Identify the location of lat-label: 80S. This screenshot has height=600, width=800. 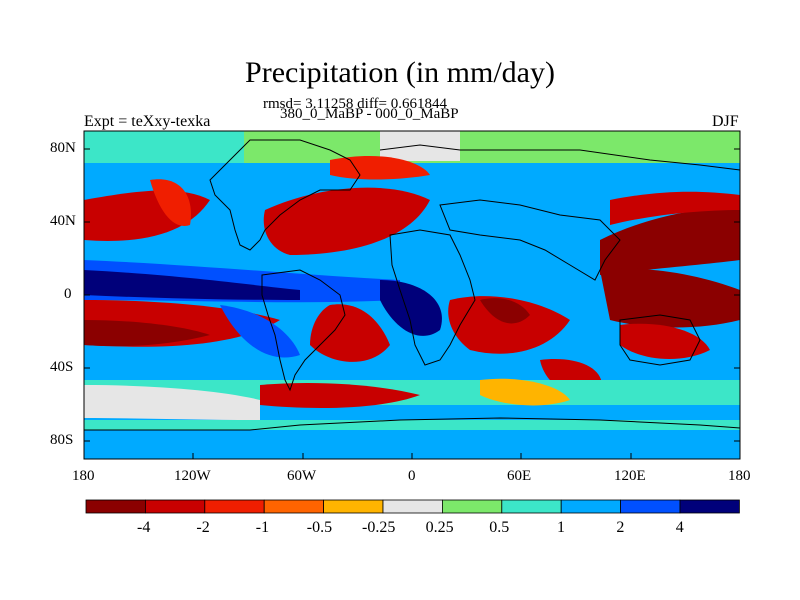
(62, 440).